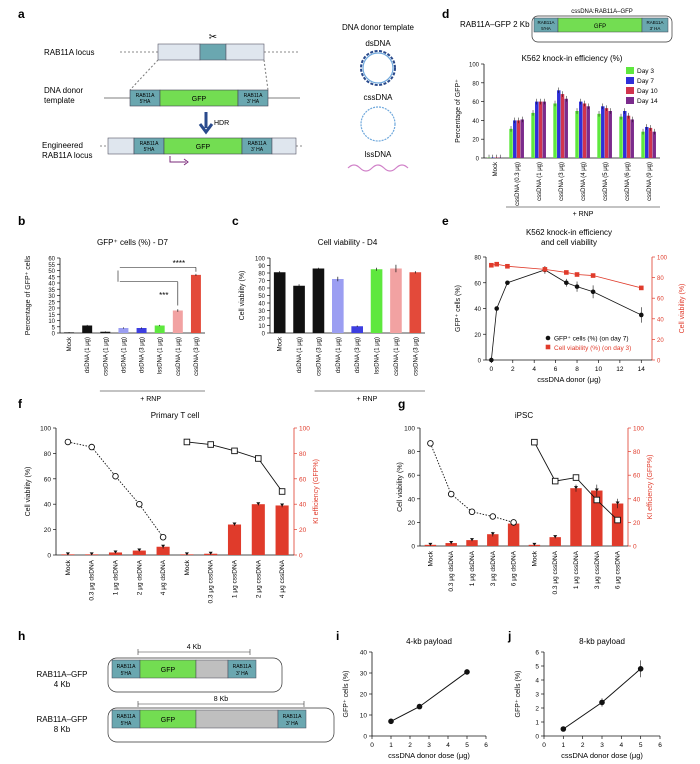  What do you see at coordinates (253, 98) in the screenshot?
I see `donor-3ha` at bounding box center [253, 98].